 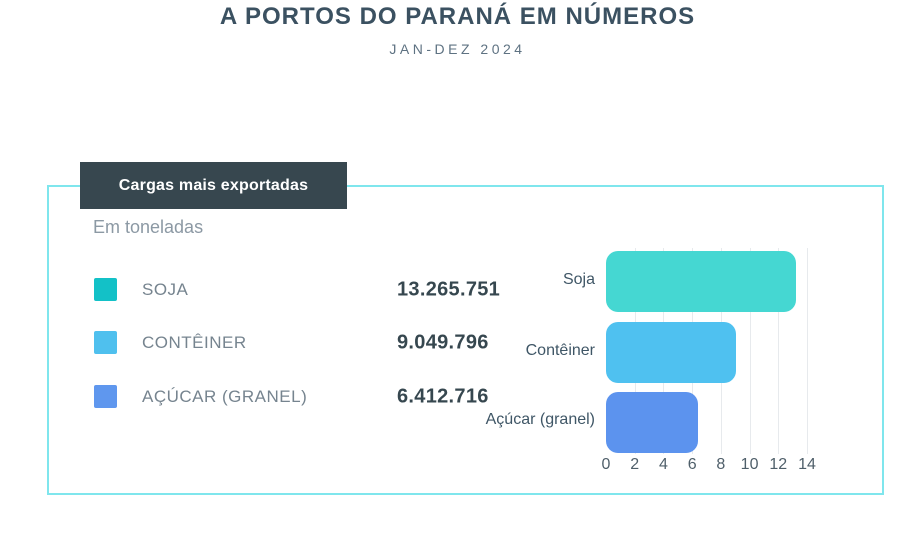 I want to click on card-tag: Cargas mais exportadas, so click(x=213, y=185).